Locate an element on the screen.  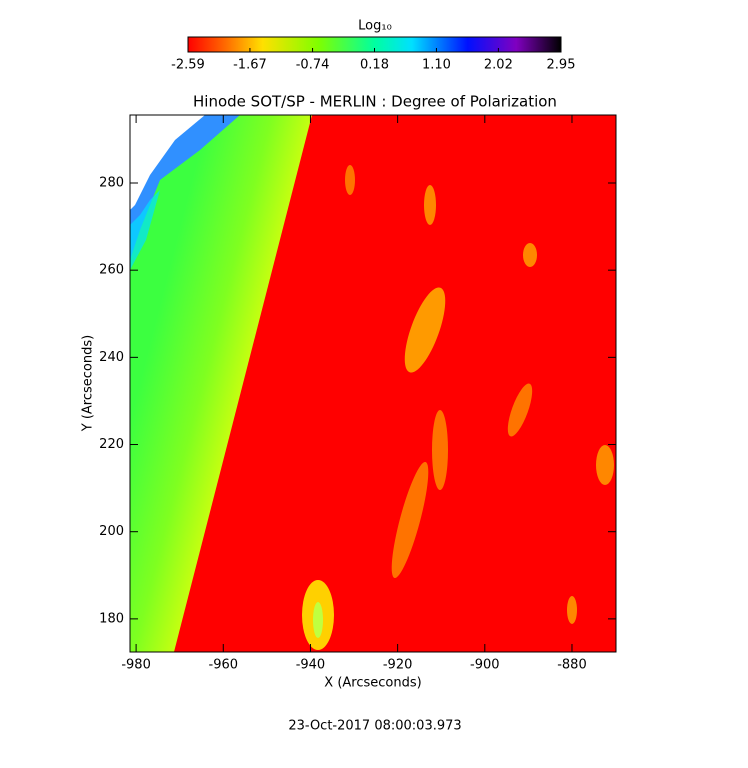
colorbar-tick-label: 0.18 is located at coordinates (374, 65).